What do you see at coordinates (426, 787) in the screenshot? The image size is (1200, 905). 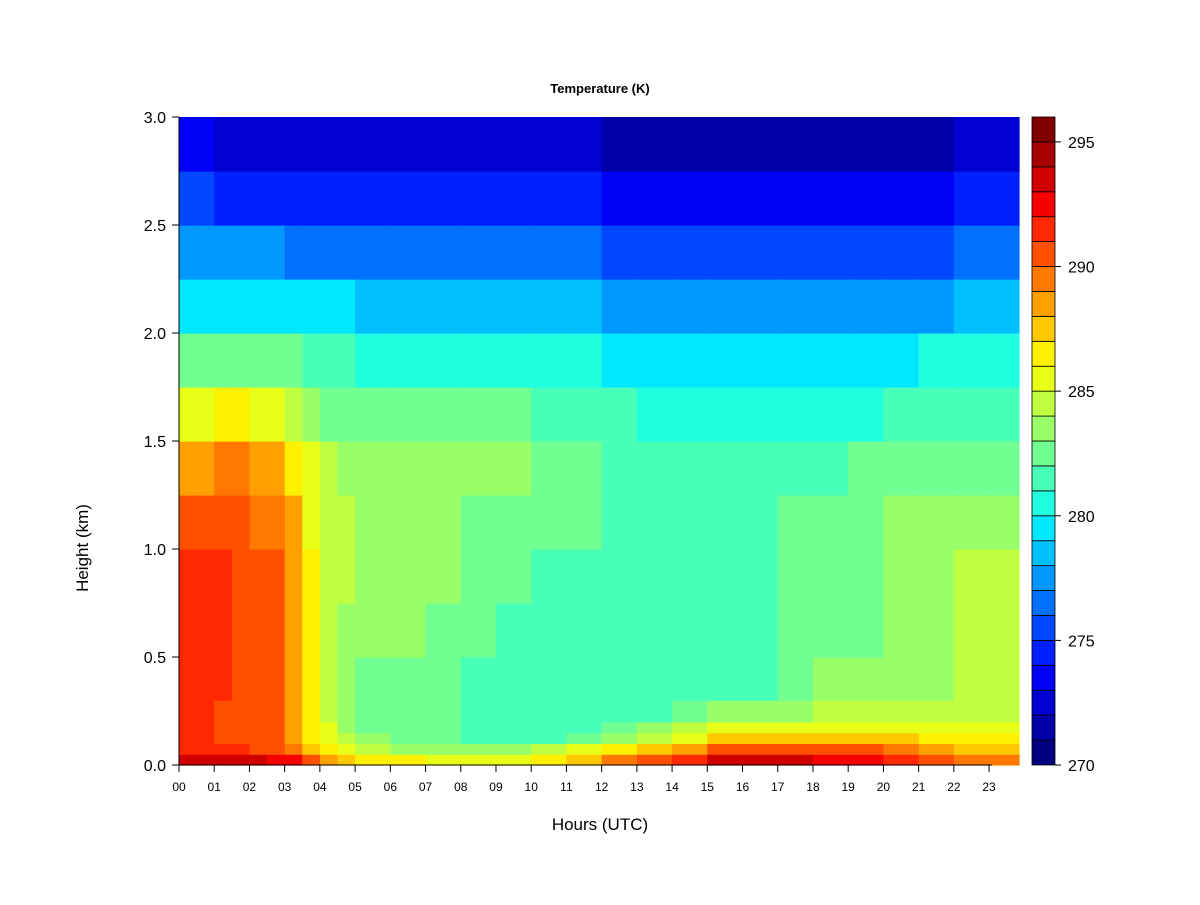 I see `x-tick-label: 07` at bounding box center [426, 787].